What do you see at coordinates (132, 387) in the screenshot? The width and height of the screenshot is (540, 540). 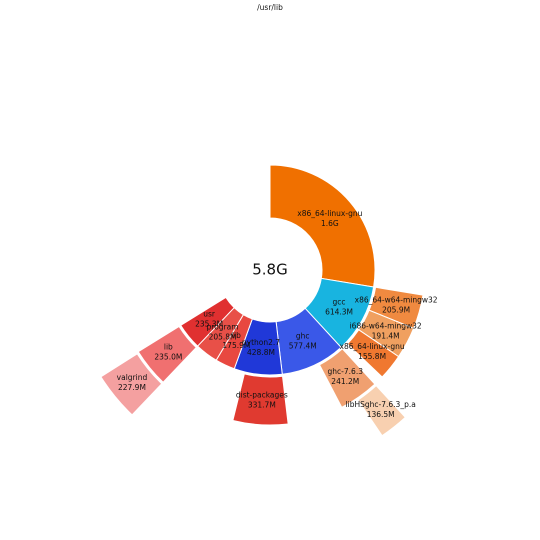 I see `segment-size: 227.9M` at bounding box center [132, 387].